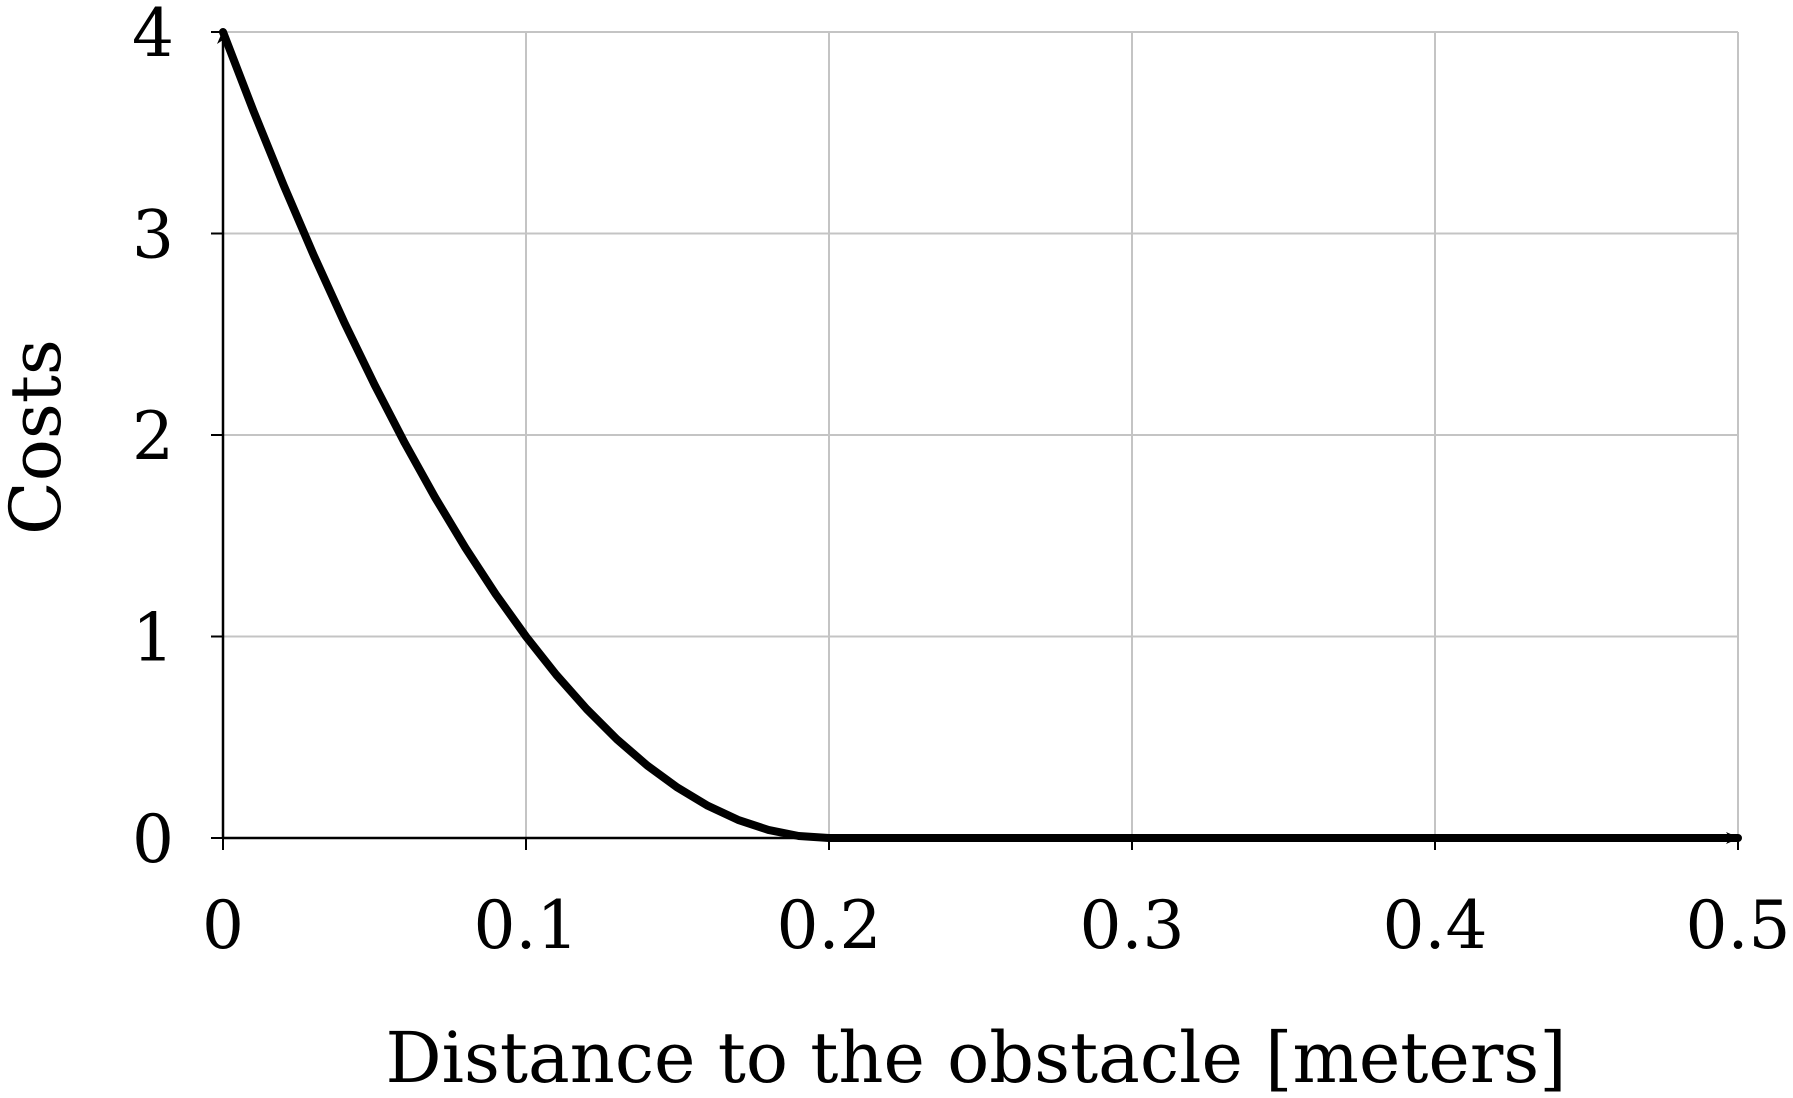  I want to click on x-axis-title: Distance to the obstacle [meters], so click(975, 1057).